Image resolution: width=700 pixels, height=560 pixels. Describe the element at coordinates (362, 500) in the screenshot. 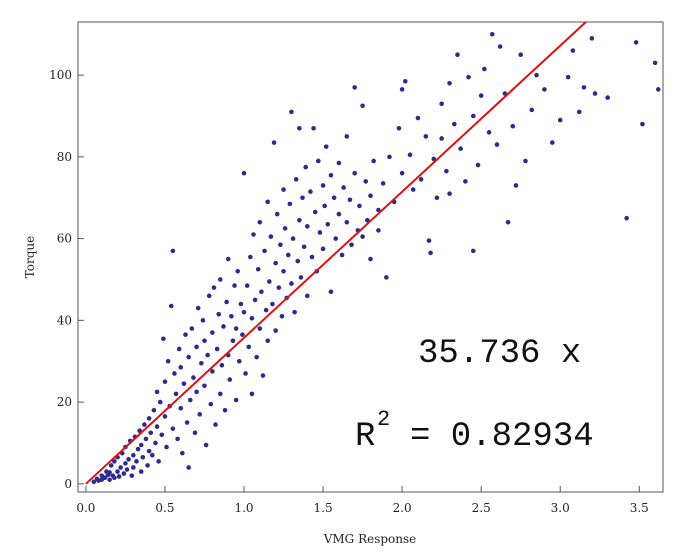

I see `x-axis-ticks: 0.0 0.5 1.0 1.5 2.0 2.5 3.0 3.5` at that location.